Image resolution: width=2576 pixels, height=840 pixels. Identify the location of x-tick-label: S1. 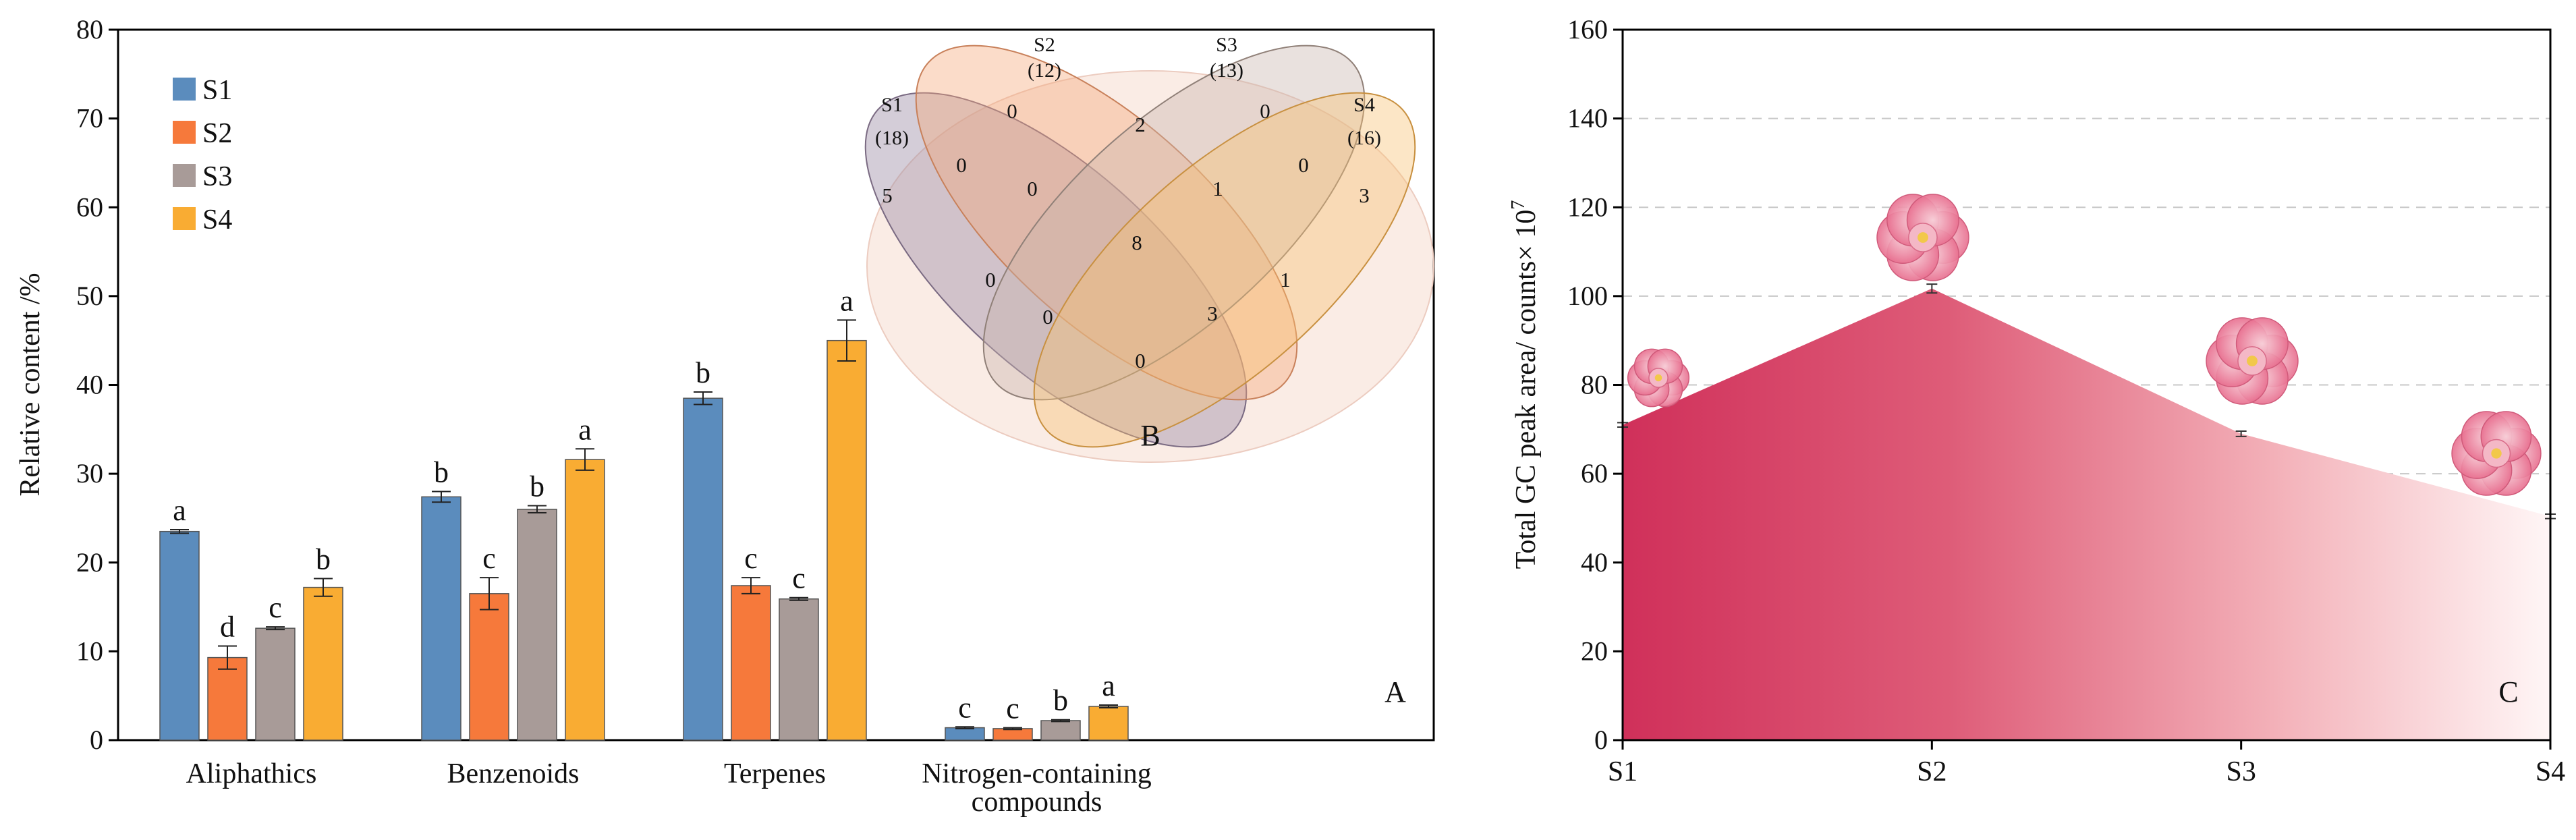
(1622, 771).